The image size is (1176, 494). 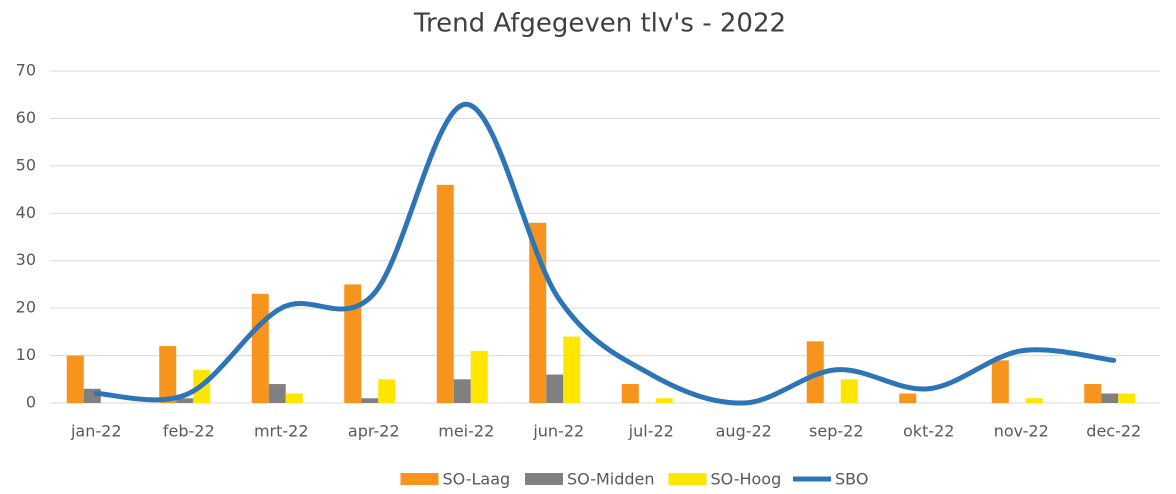 What do you see at coordinates (746, 479) in the screenshot?
I see `legend-label: SO-Hoog` at bounding box center [746, 479].